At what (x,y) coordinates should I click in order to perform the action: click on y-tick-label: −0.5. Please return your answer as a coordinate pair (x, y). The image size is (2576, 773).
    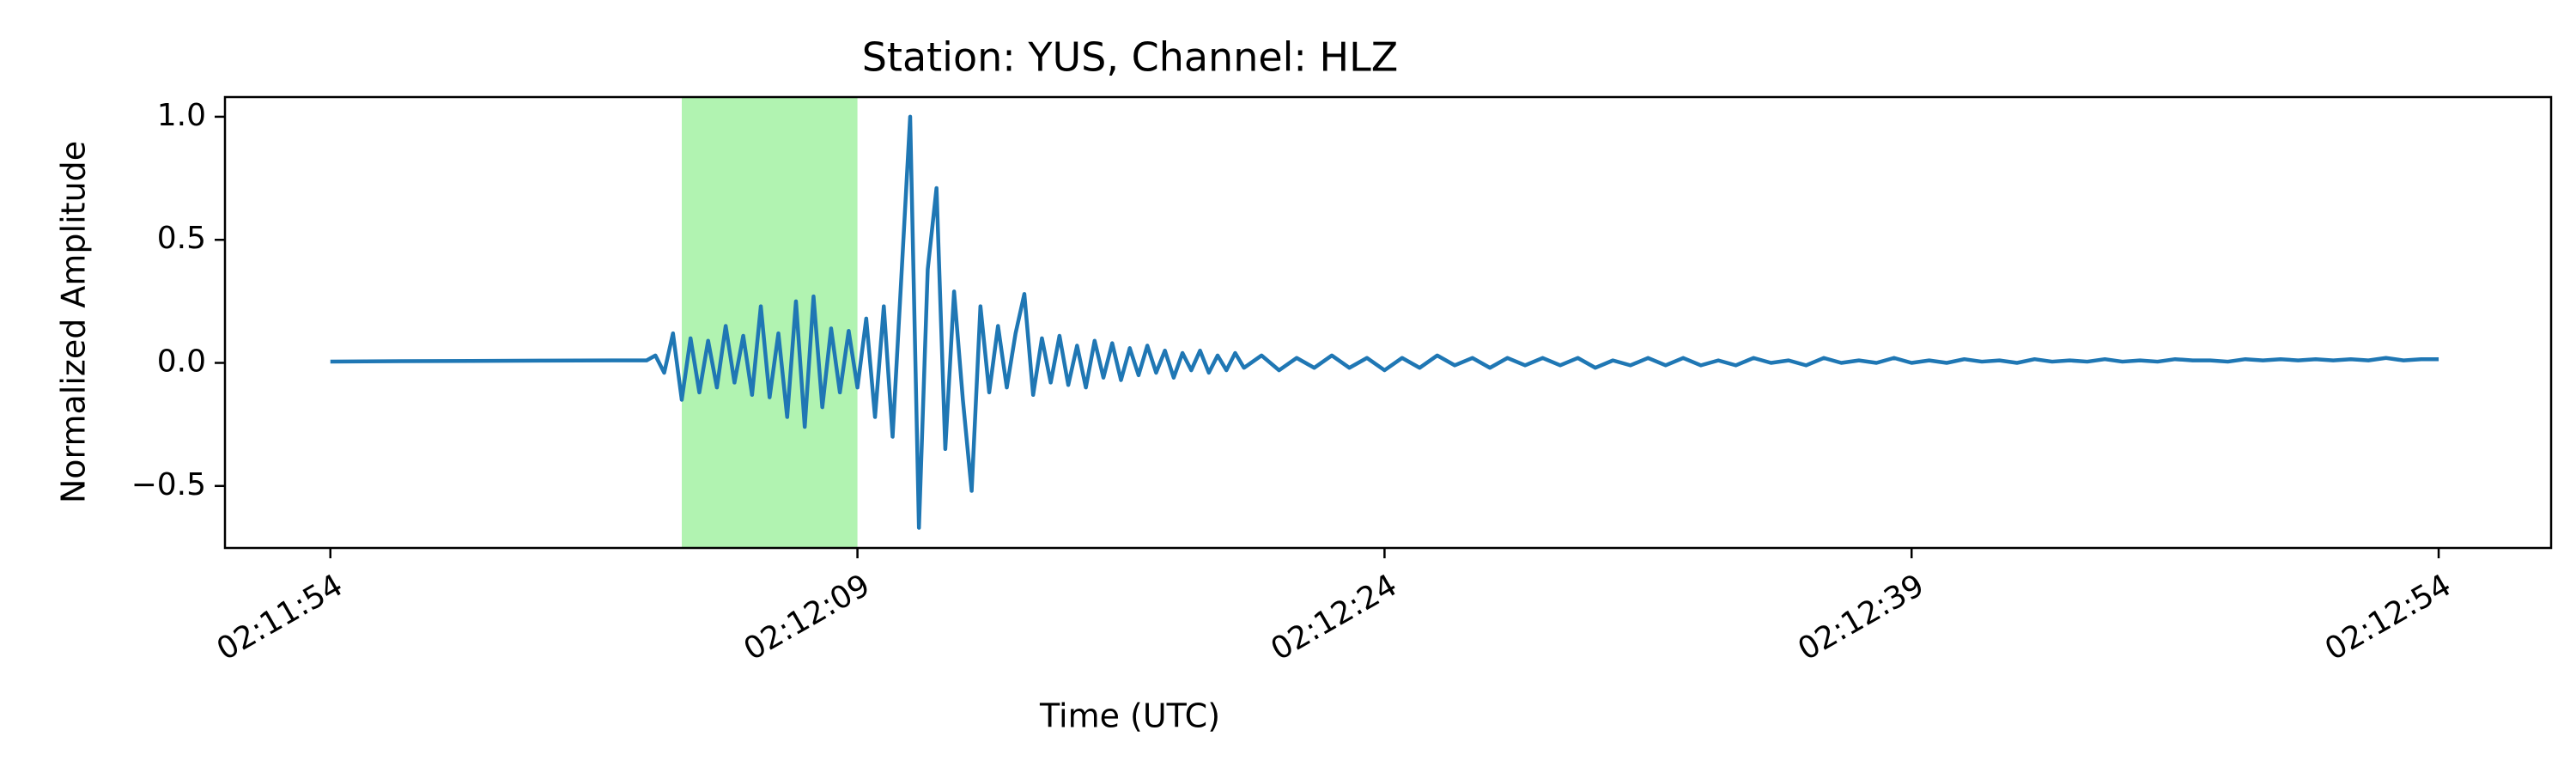
    Looking at the image, I should click on (169, 485).